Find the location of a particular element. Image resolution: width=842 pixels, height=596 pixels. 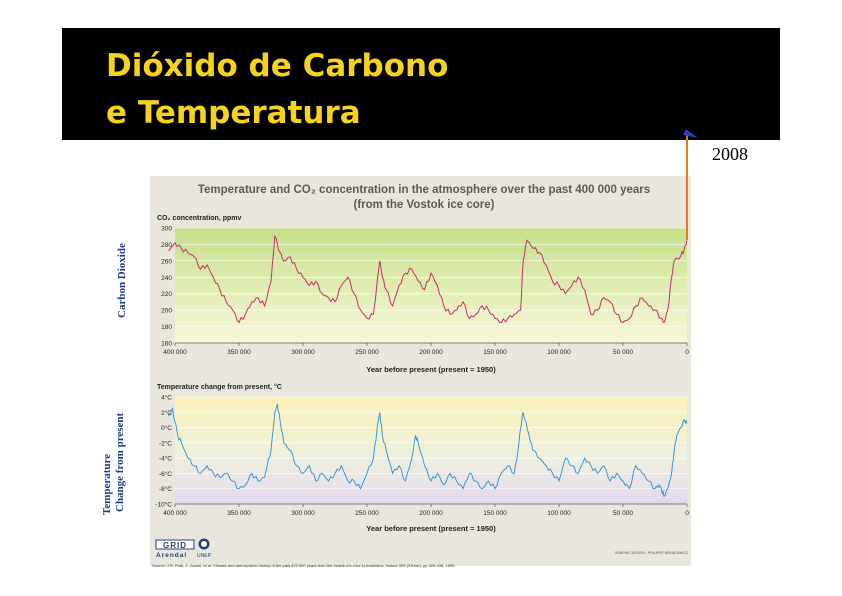

co2-xlabel: Year before present (present = 1950) is located at coordinates (431, 369).